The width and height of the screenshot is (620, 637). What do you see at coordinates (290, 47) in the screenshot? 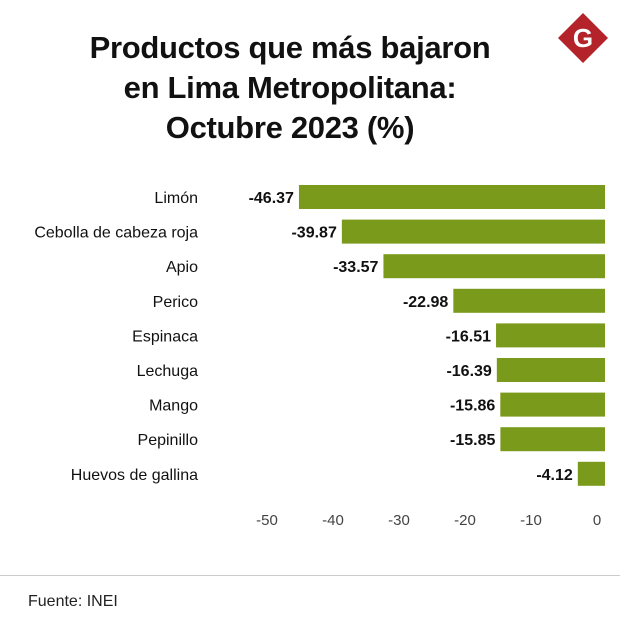
I see `title-line-1: Productos que más bajaron` at bounding box center [290, 47].